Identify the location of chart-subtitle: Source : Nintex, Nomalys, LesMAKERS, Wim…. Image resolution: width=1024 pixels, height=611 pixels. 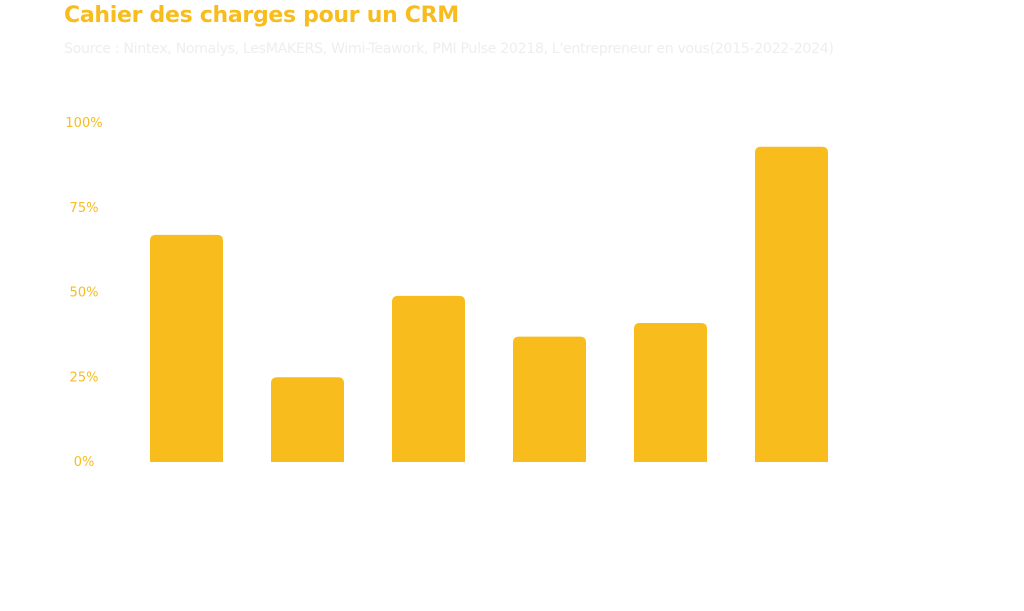
(449, 49).